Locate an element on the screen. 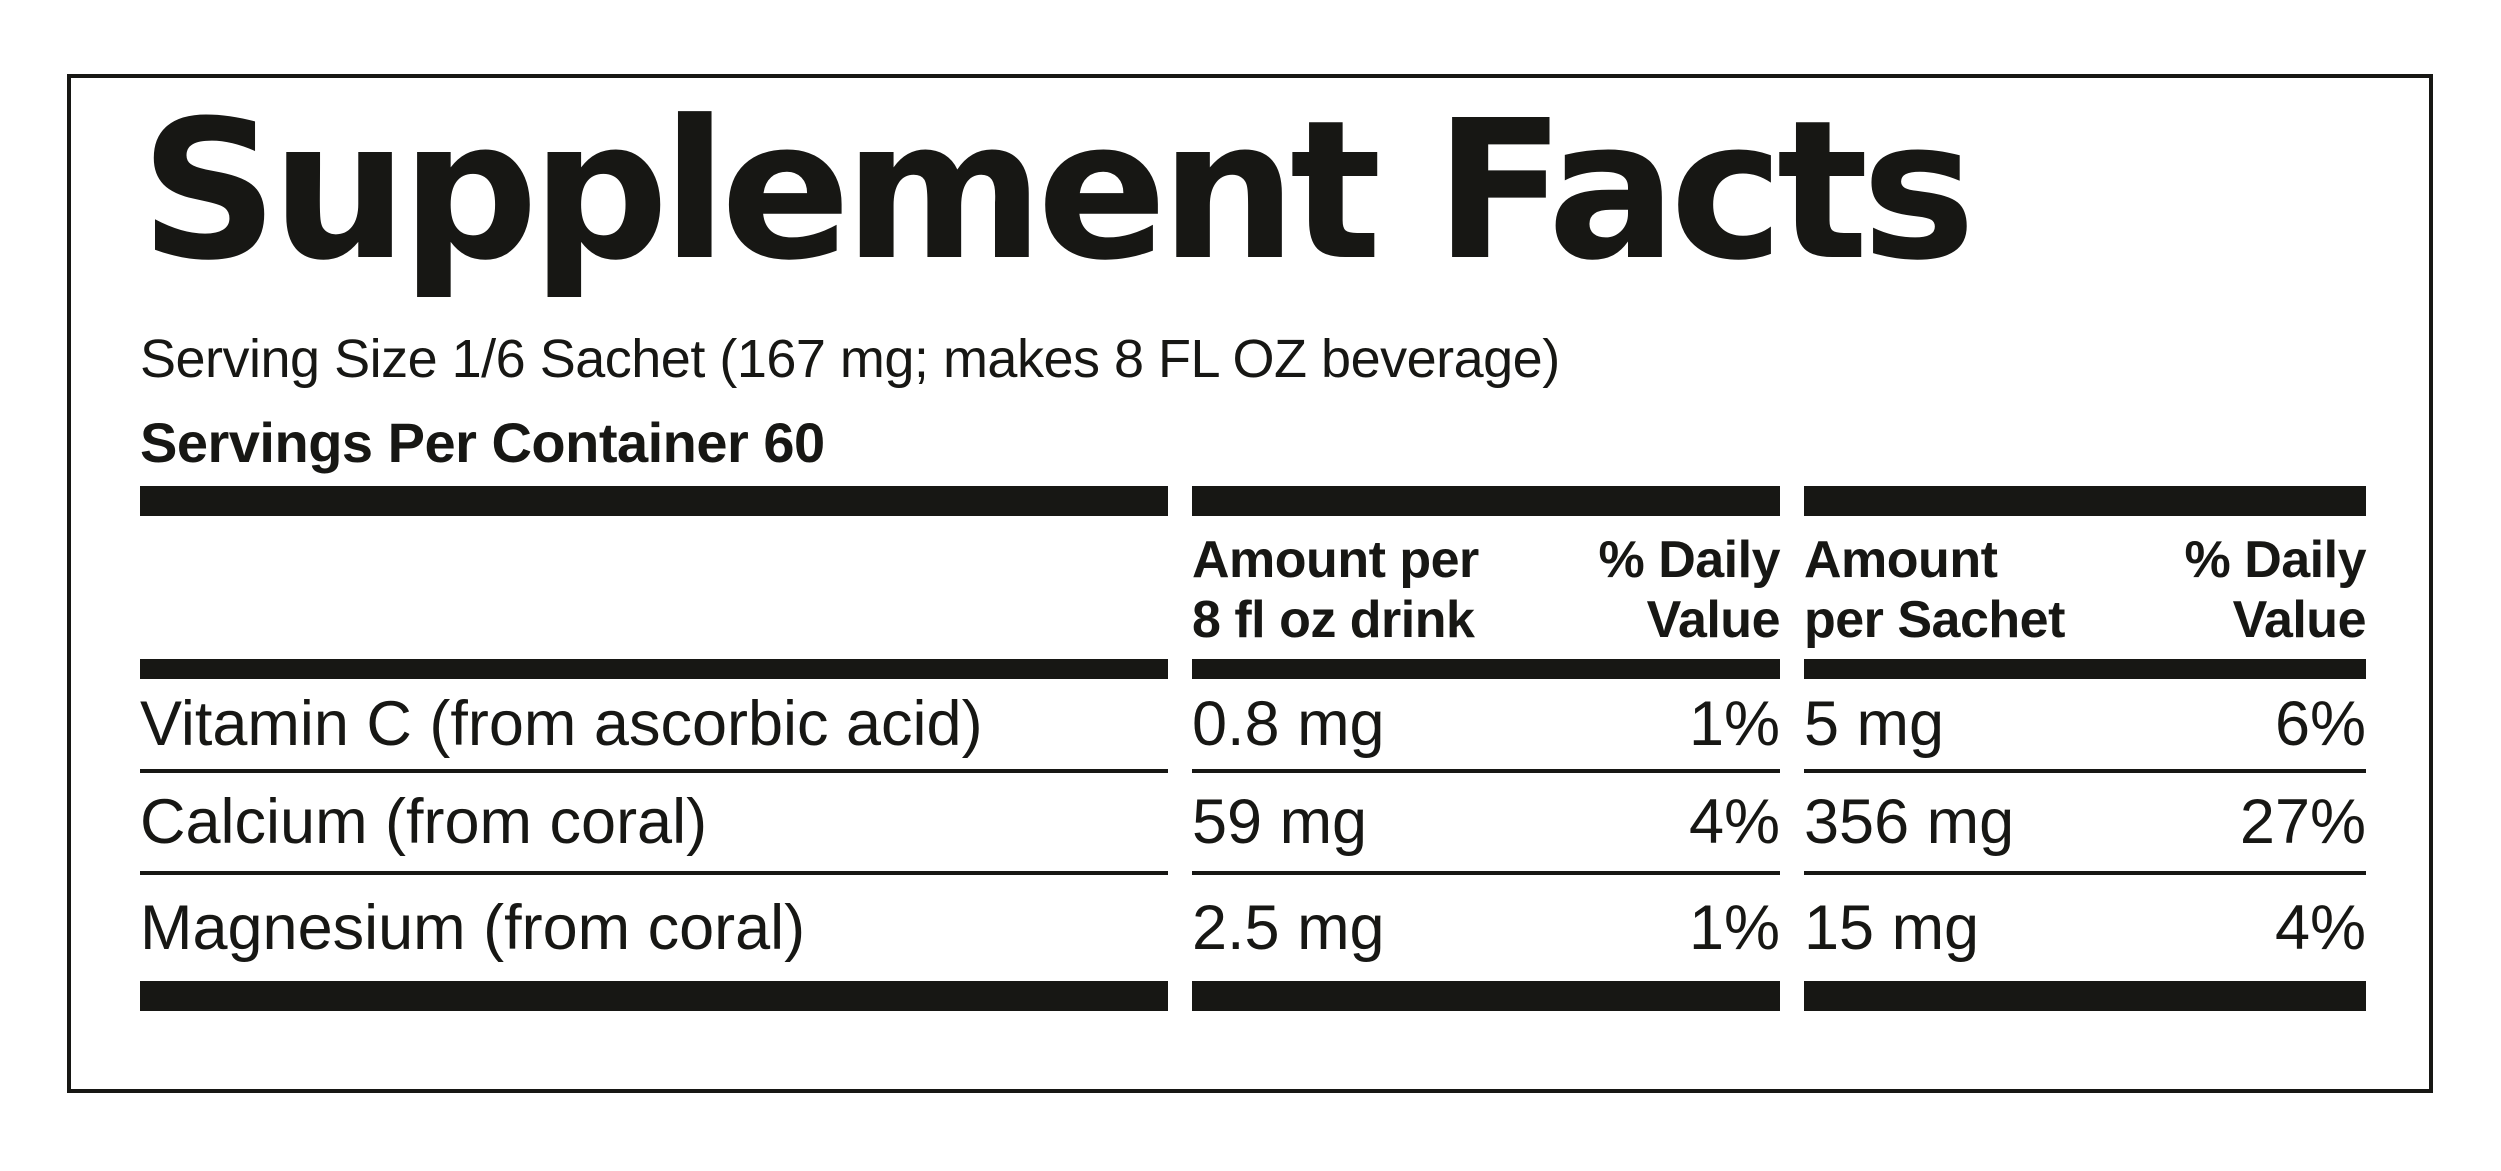 This screenshot has width=2501, height=1171. row-sachet-cells: 5 mg 6% is located at coordinates (2085, 726).